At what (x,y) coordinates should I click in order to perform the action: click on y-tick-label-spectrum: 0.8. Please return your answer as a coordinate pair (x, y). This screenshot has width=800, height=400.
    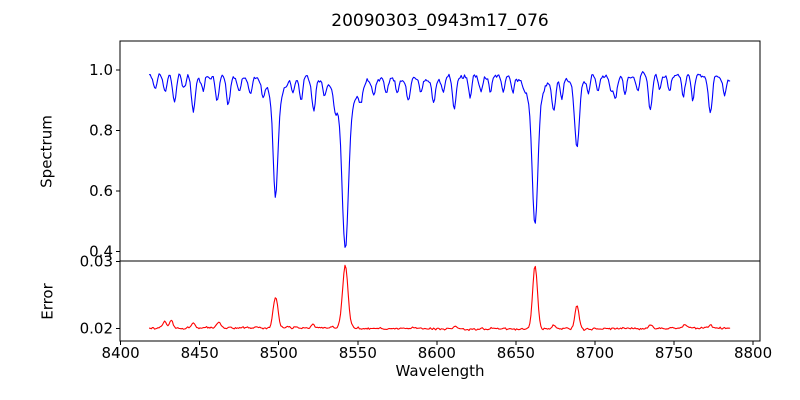
    Looking at the image, I should click on (101, 130).